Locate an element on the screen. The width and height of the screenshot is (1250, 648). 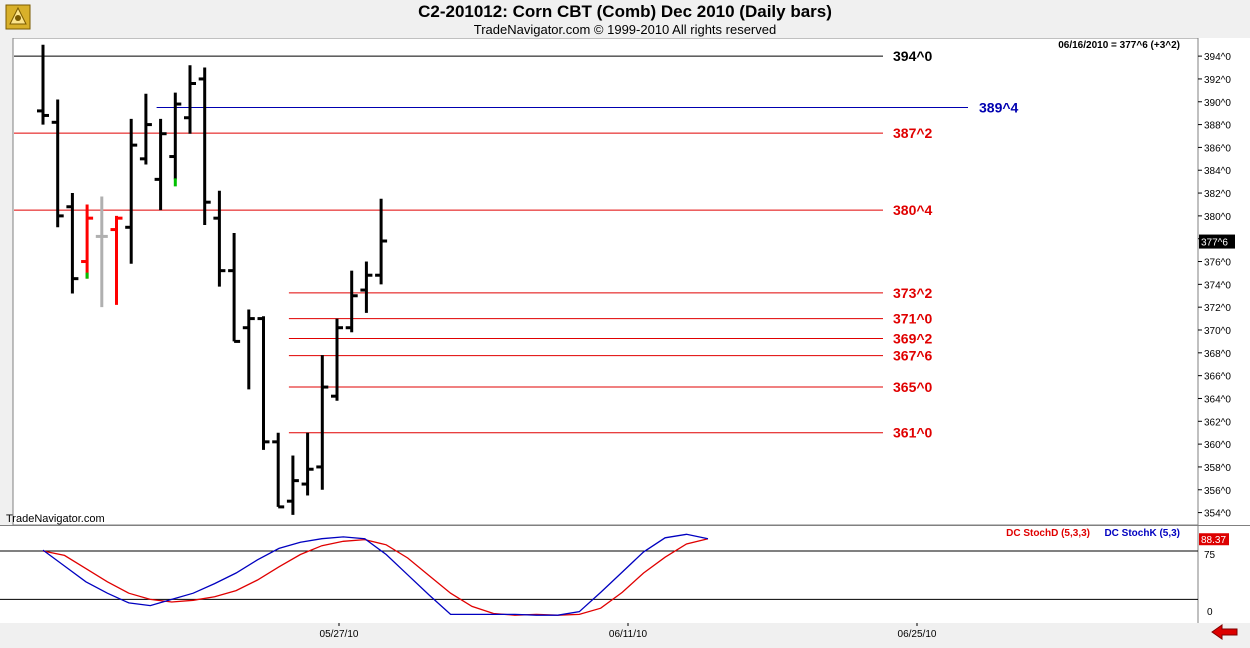
y-tick-label: 366^0 is located at coordinates (1217, 377).